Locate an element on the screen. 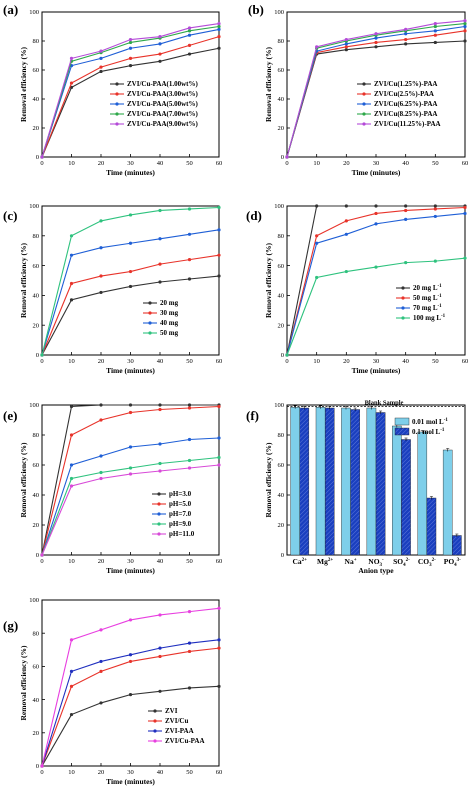 The image size is (474, 787). legend: ZVI ZVI/Cu ZVI-PAA ZVI/Cu-PAA is located at coordinates (176, 726).